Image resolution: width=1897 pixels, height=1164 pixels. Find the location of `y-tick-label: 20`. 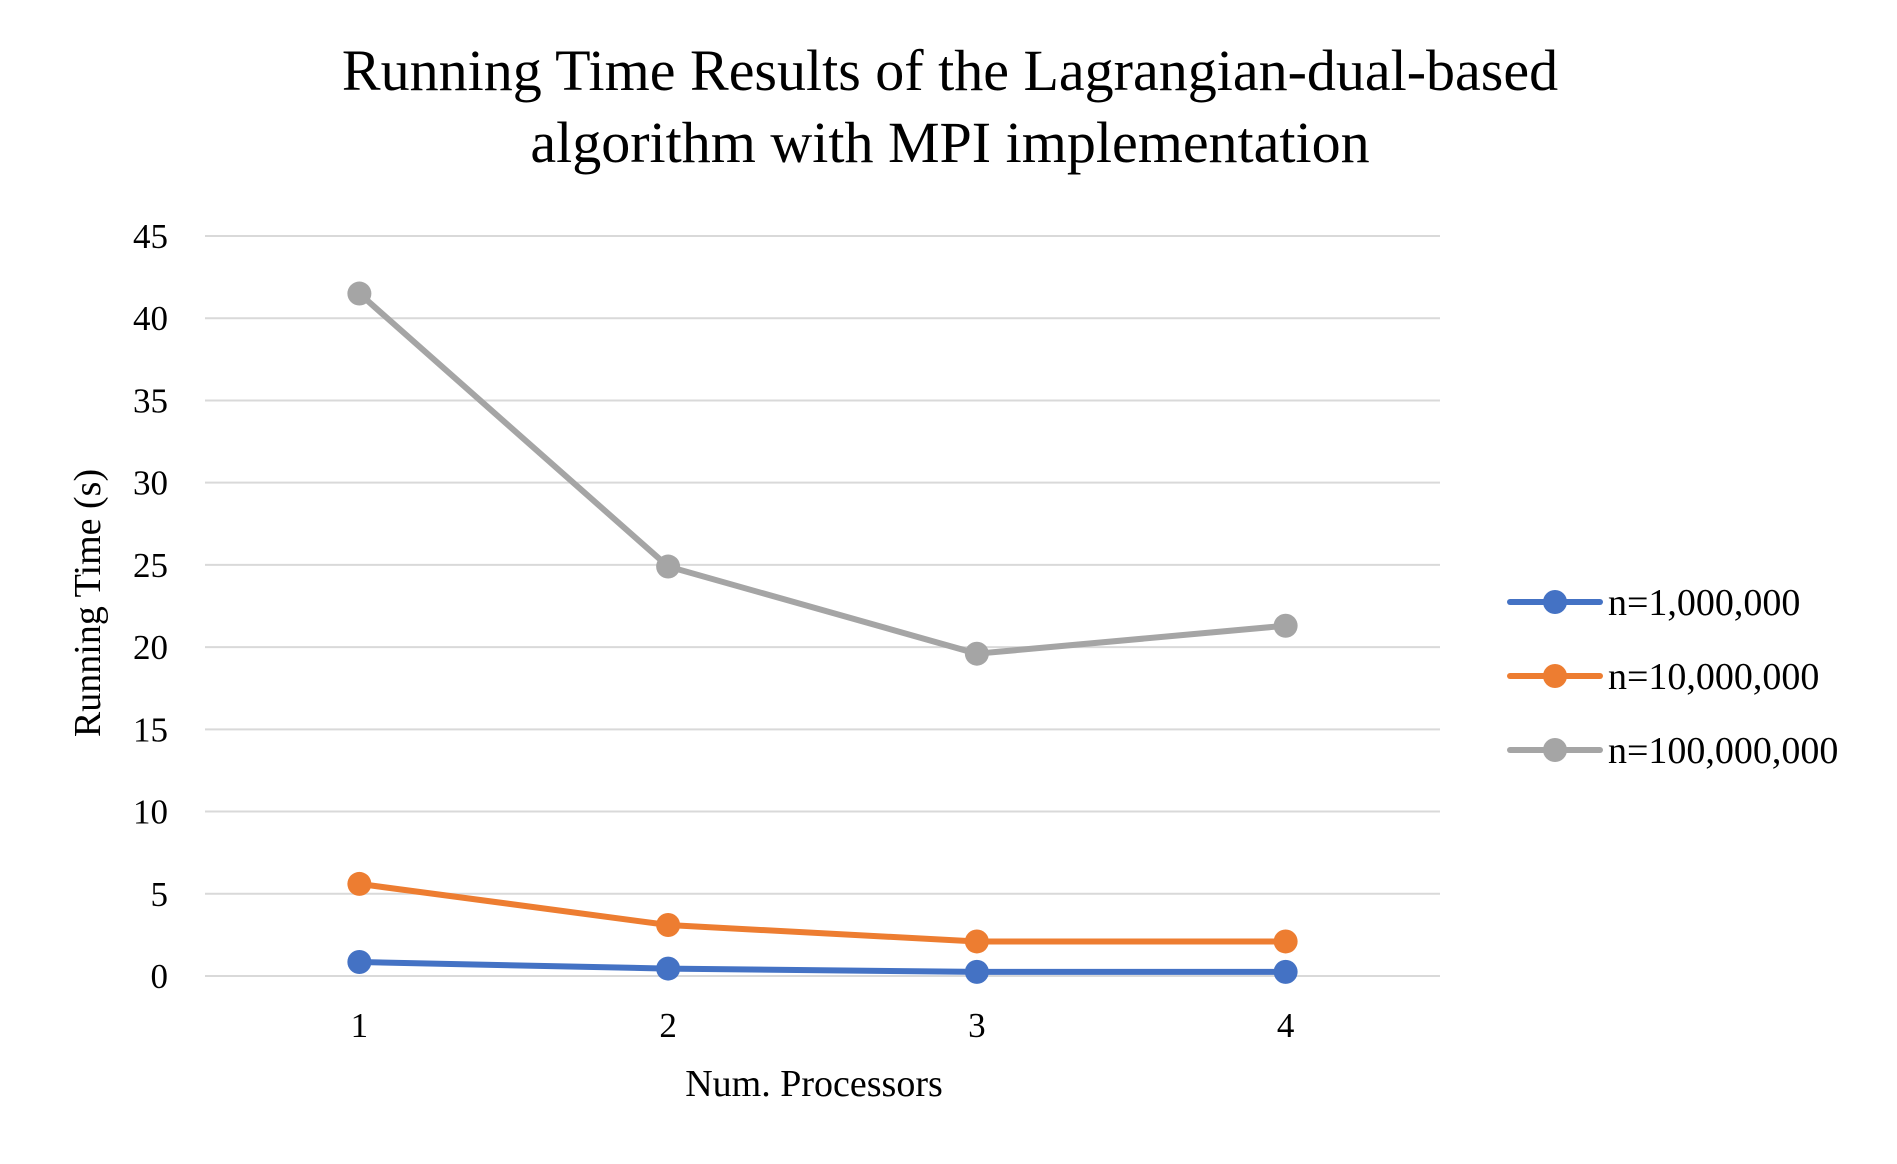

y-tick-label: 20 is located at coordinates (150, 647).